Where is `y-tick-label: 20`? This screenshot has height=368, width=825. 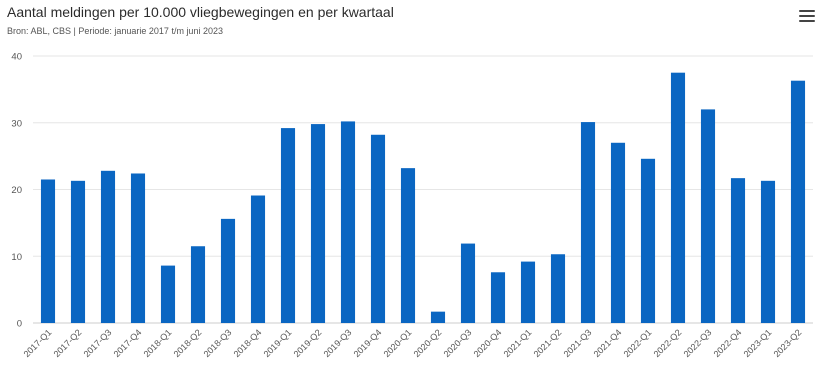
y-tick-label: 20 is located at coordinates (16, 190).